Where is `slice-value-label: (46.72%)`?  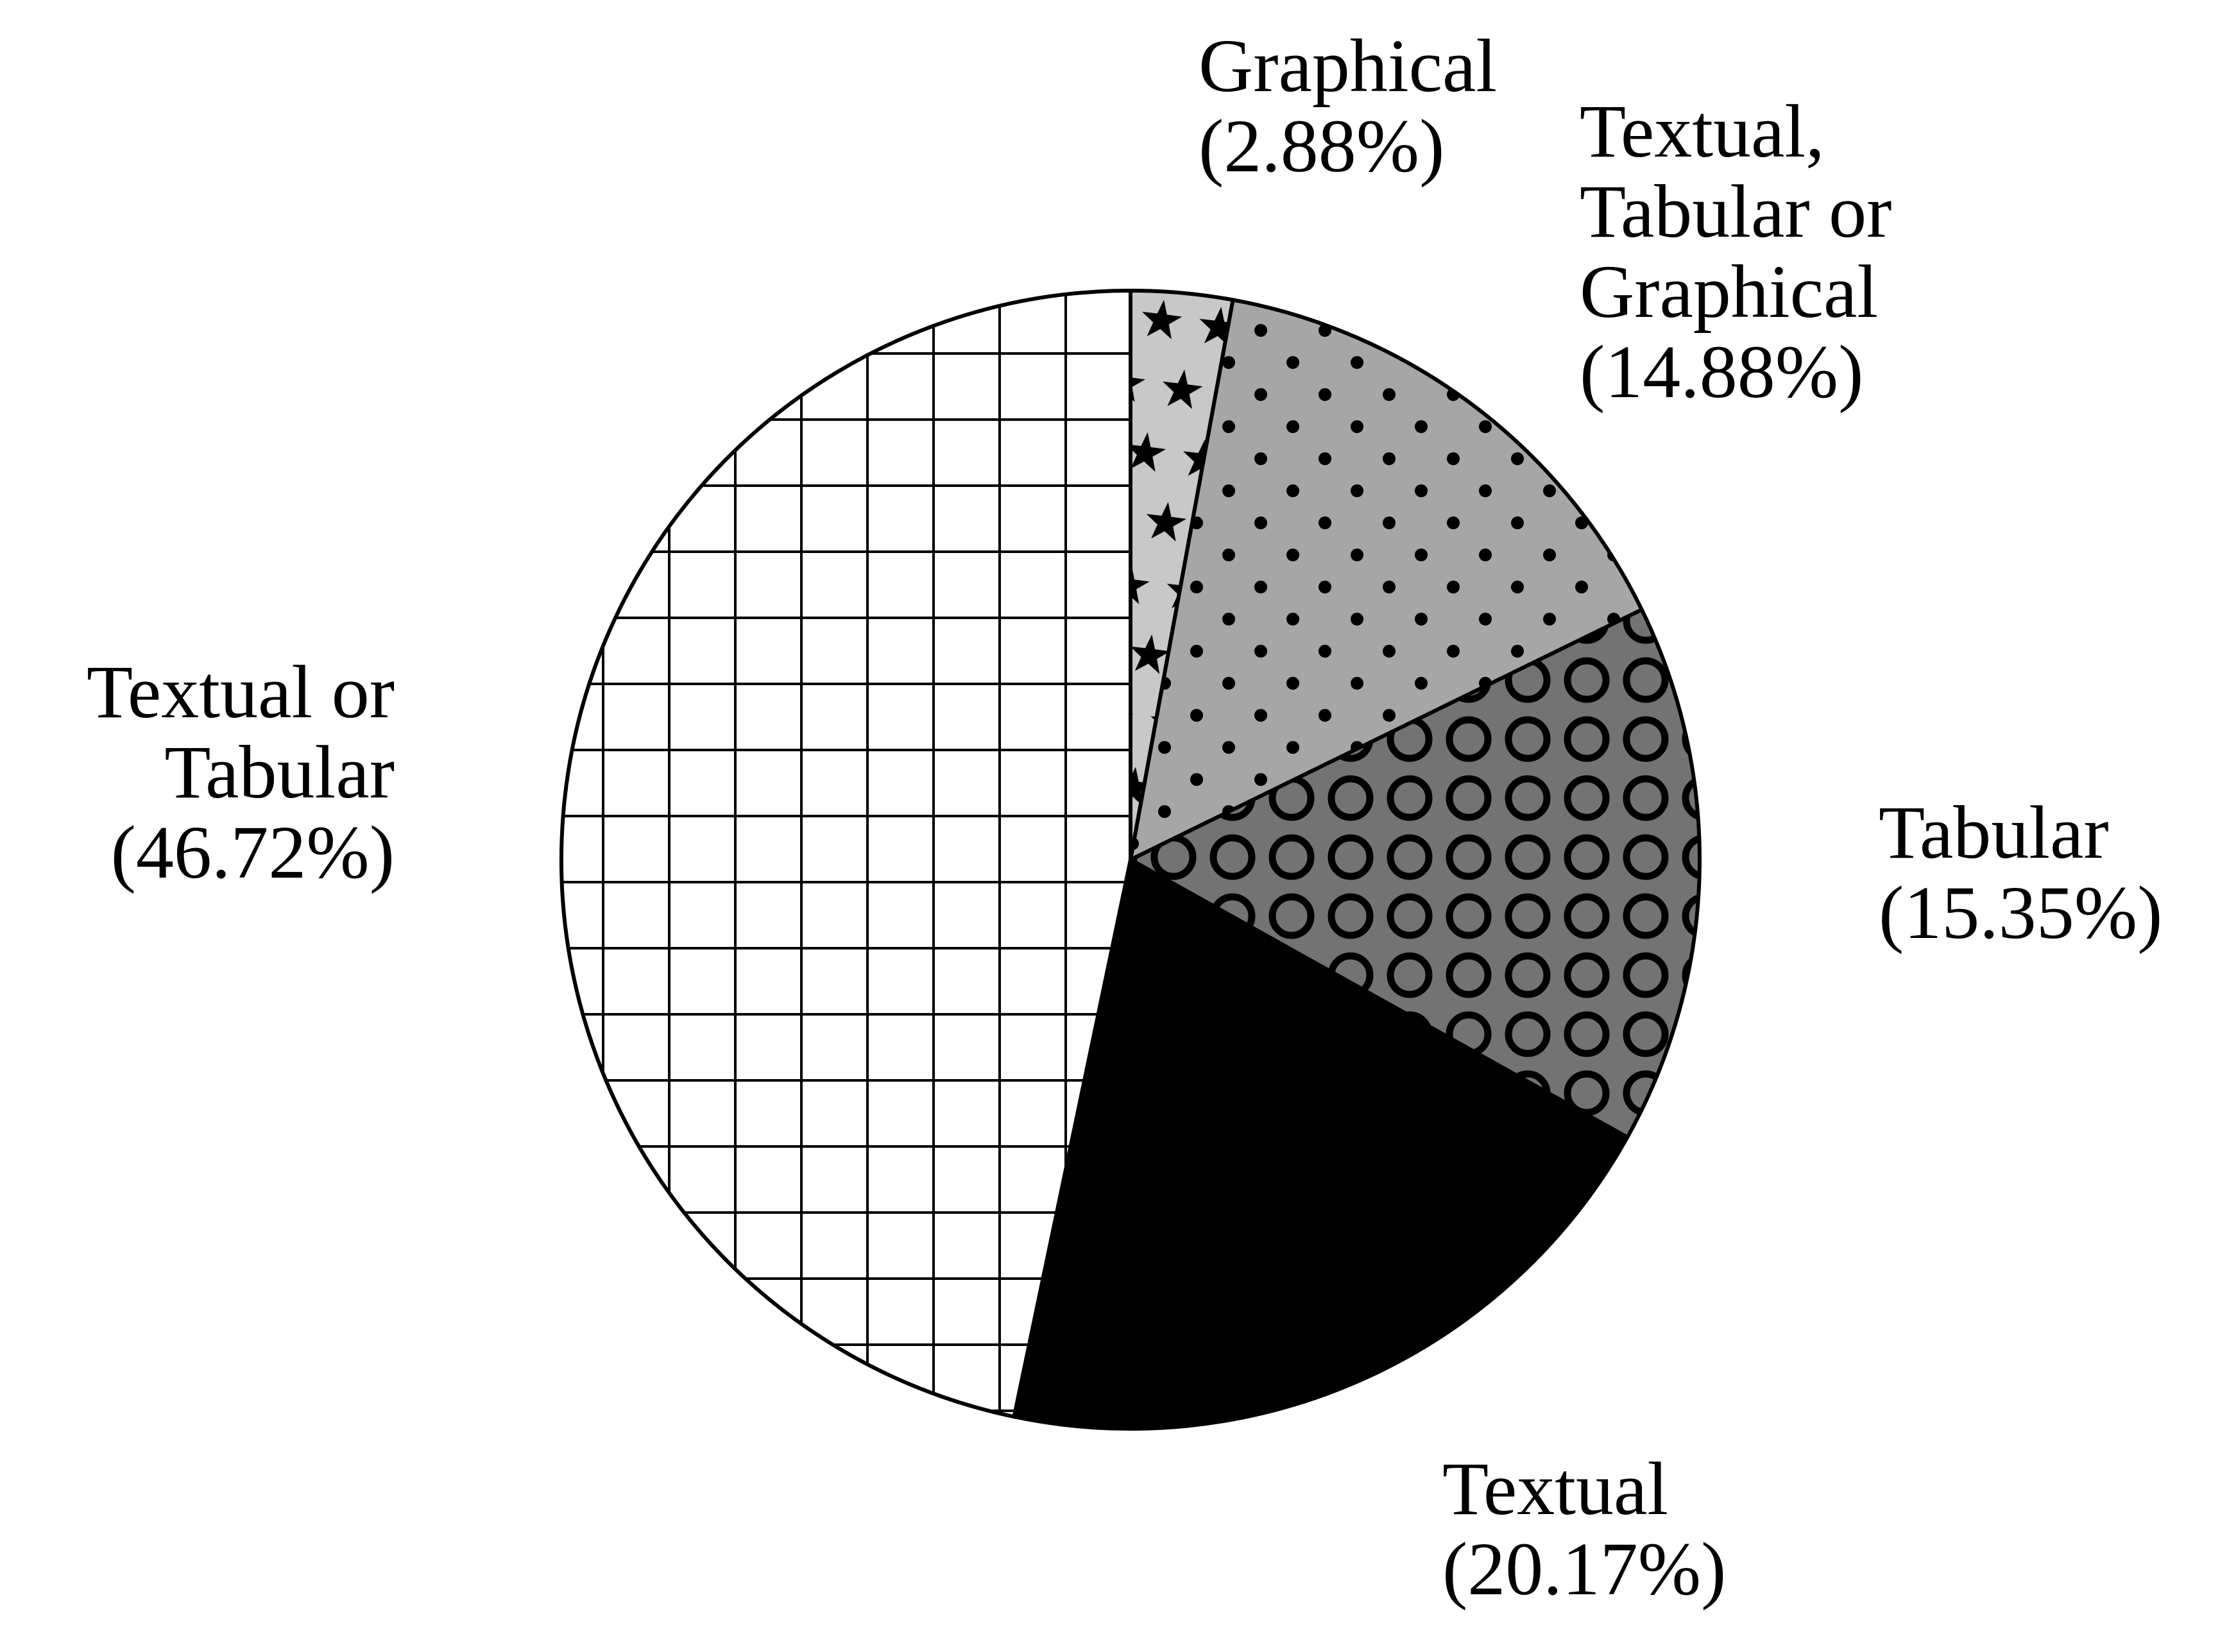 slice-value-label: (46.72%) is located at coordinates (253, 852).